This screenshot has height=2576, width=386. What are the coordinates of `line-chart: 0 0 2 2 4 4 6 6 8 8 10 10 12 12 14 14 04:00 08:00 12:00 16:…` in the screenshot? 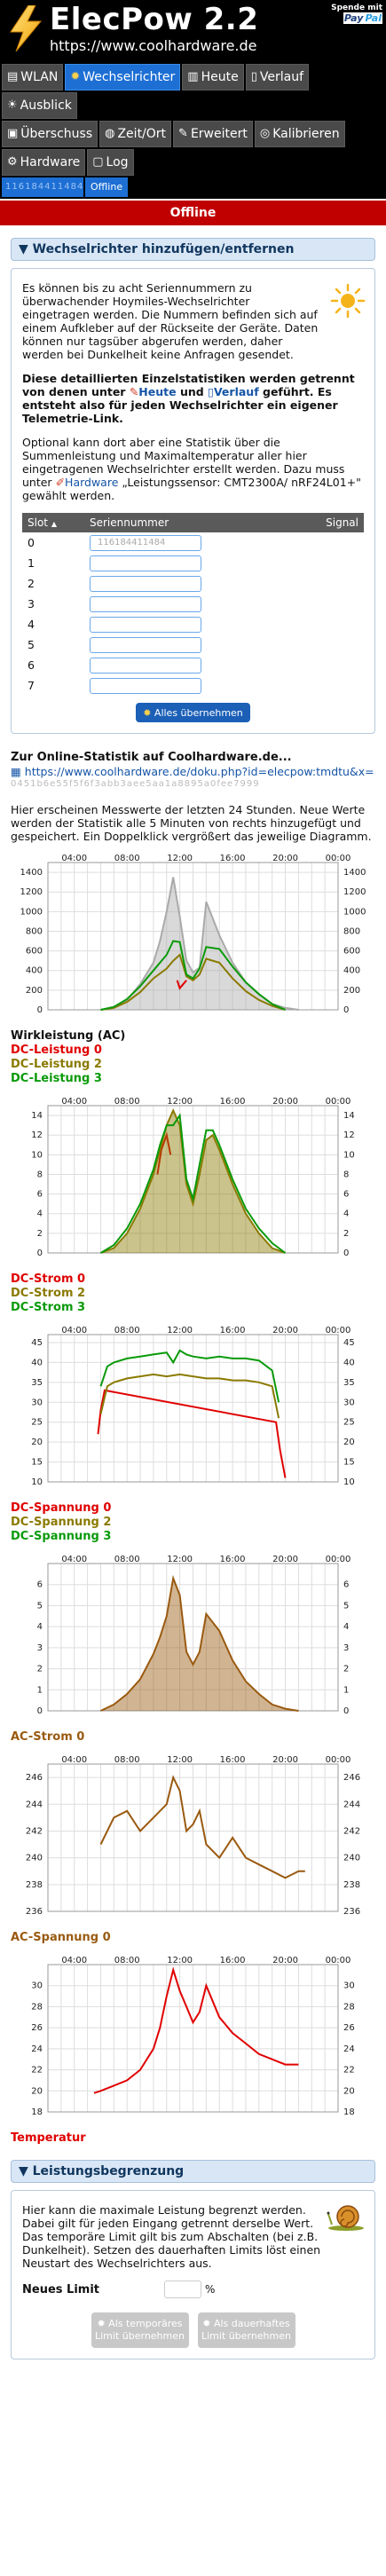 It's located at (193, 1184).